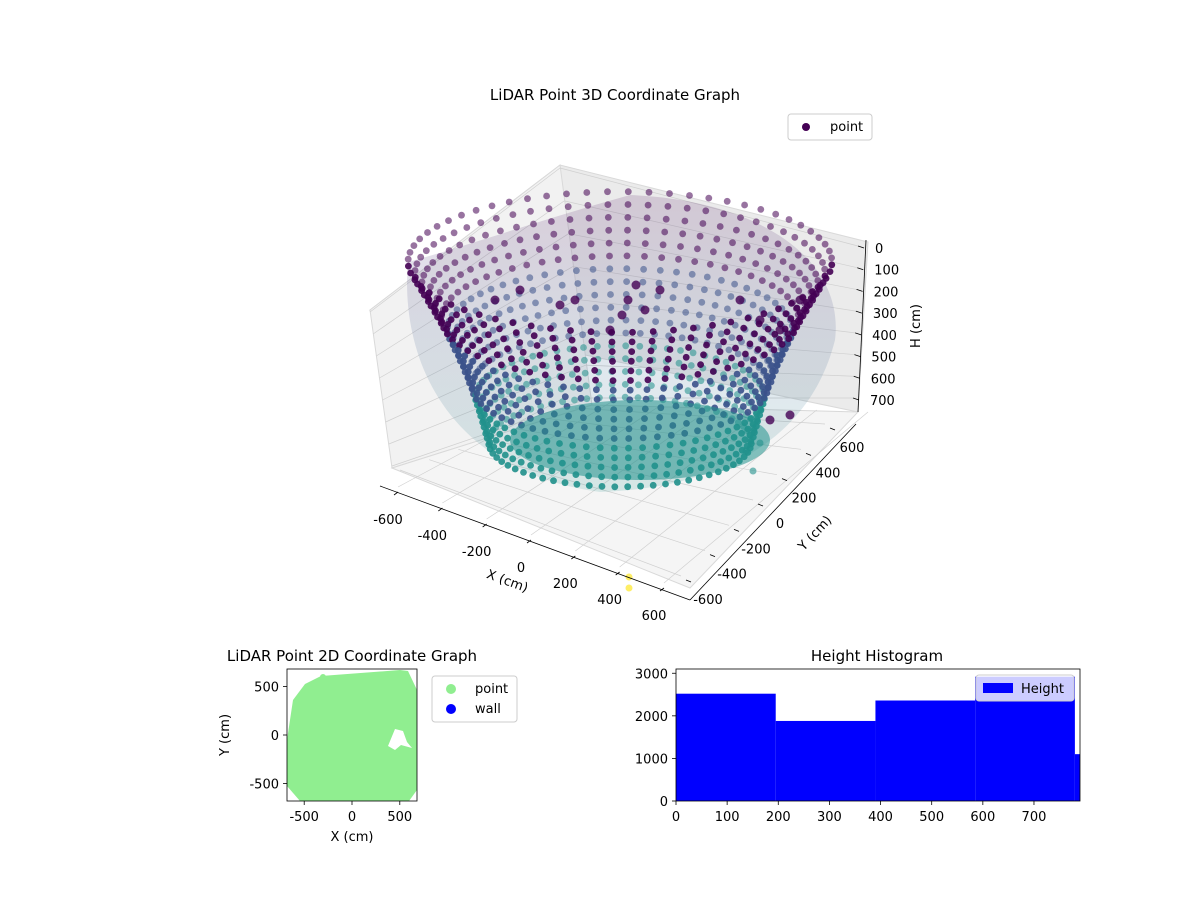  What do you see at coordinates (1042, 689) in the screenshot?
I see `legend-histogram-label: Height` at bounding box center [1042, 689].